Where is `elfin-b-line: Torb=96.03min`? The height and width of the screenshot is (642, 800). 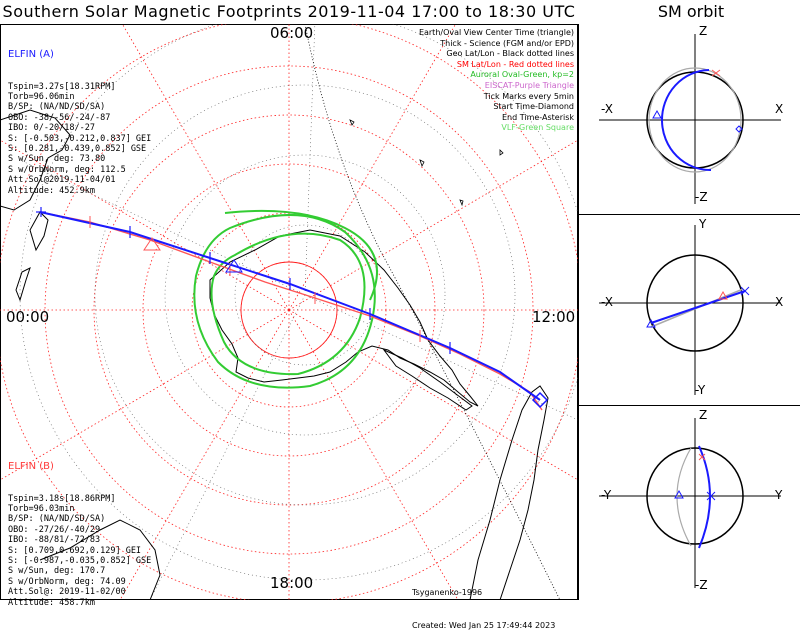
elfin-b-line: Torb=96.03min is located at coordinates (41, 509).